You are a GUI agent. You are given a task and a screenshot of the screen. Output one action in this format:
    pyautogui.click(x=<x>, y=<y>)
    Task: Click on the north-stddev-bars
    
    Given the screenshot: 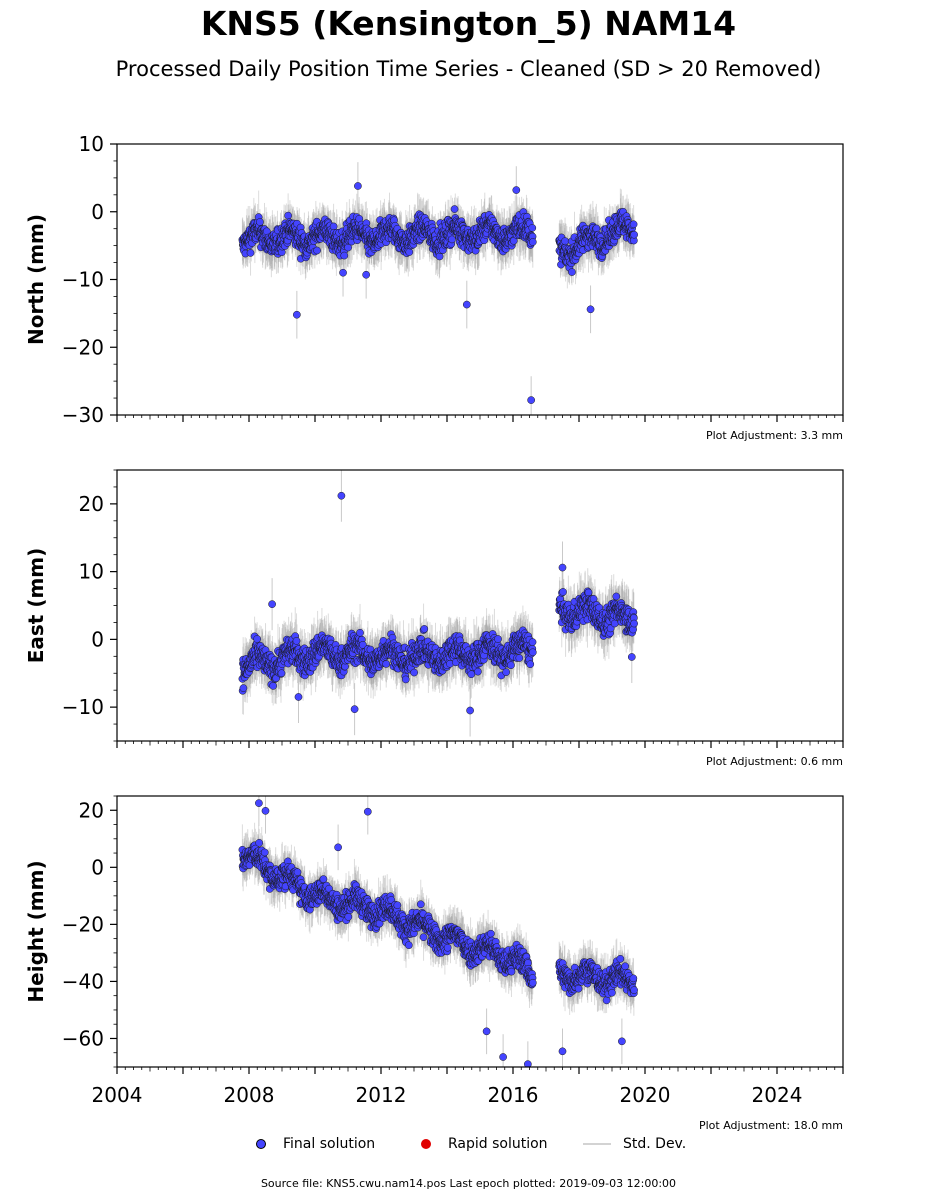 What is the action you would take?
    pyautogui.click(x=438, y=288)
    